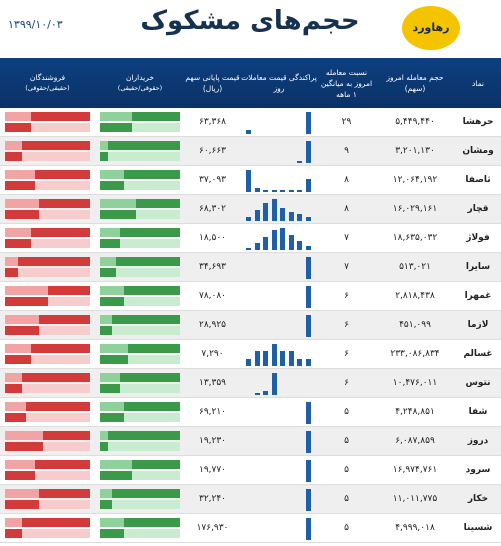  Describe the element at coordinates (478, 180) in the screenshot. I see `symbol: ثاصفا` at that location.